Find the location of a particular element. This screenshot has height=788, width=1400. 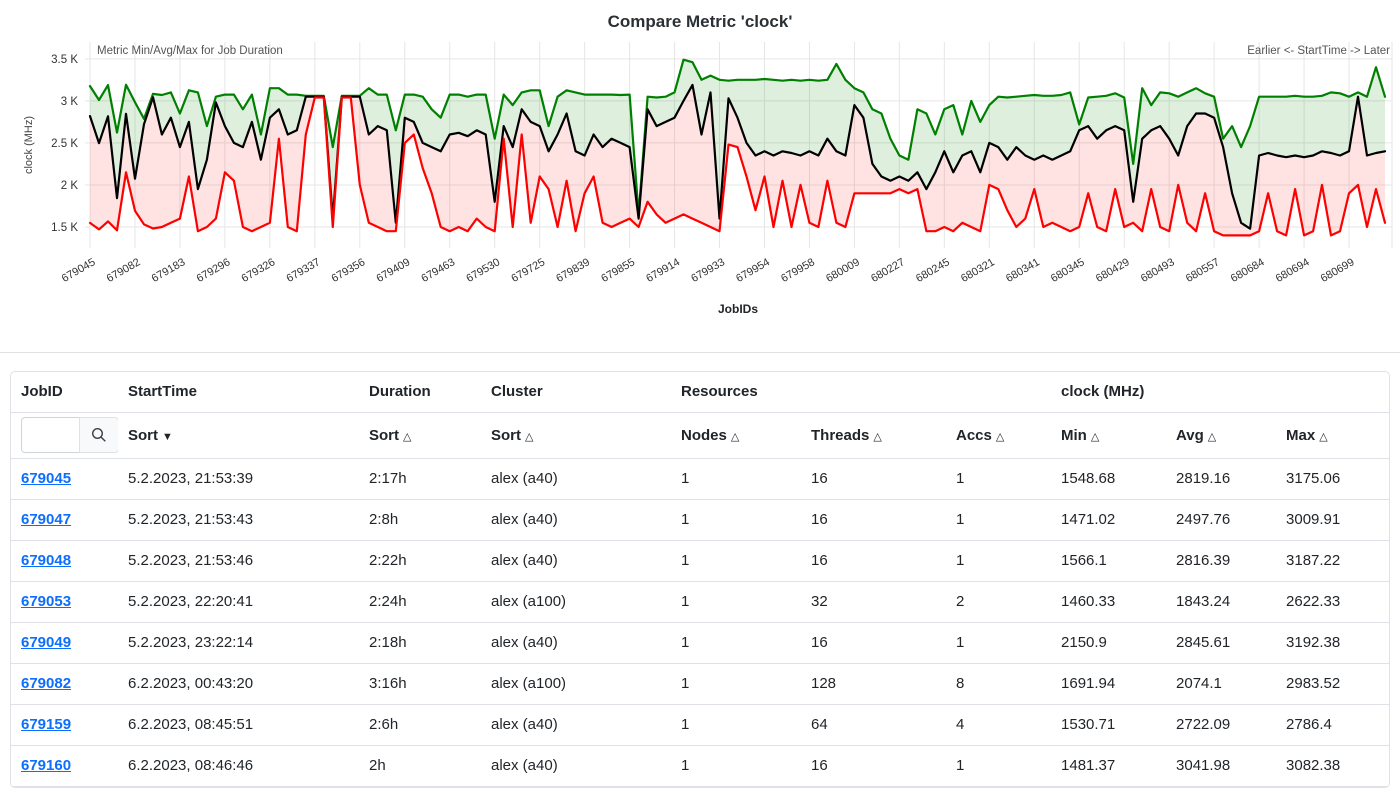

svg-text: 679463 is located at coordinates (438, 270).